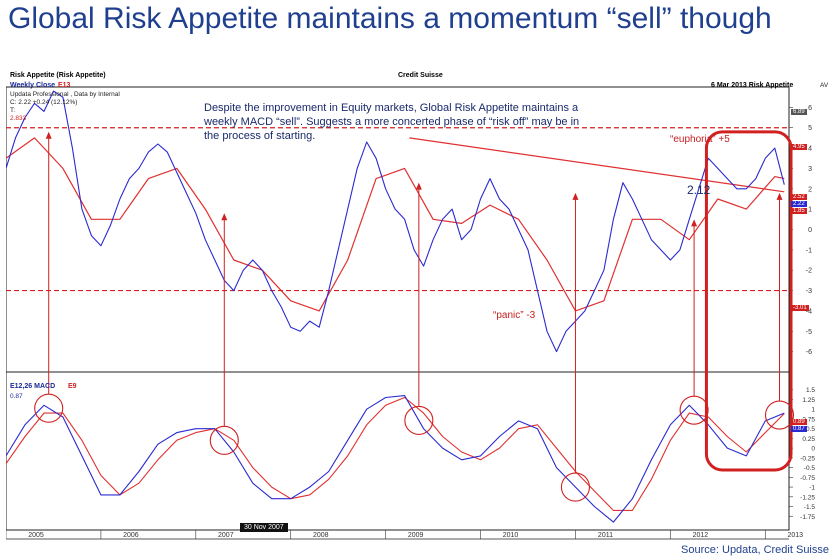 The width and height of the screenshot is (839, 557). Describe the element at coordinates (810, 507) in the screenshot. I see `lower-y-tick-label: -1.5` at that location.